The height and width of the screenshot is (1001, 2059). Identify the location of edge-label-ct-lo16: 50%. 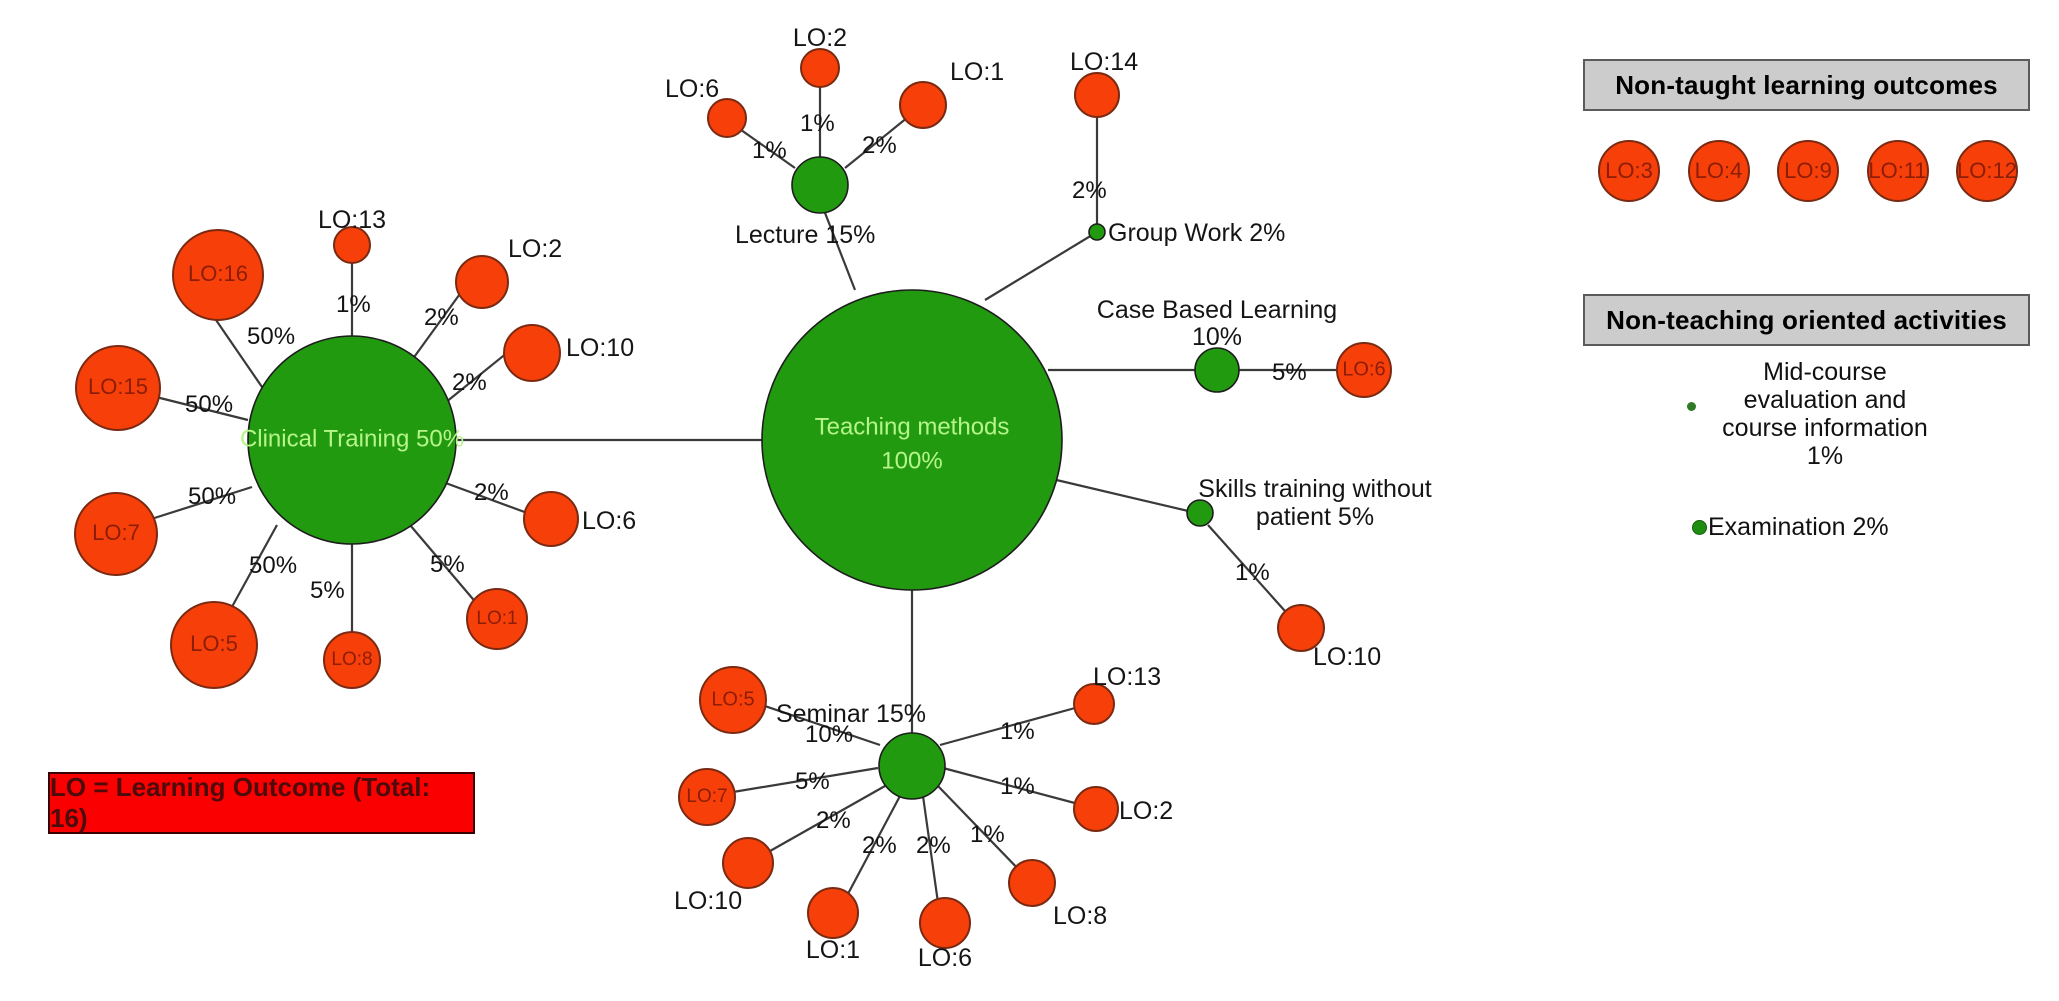
(271, 336).